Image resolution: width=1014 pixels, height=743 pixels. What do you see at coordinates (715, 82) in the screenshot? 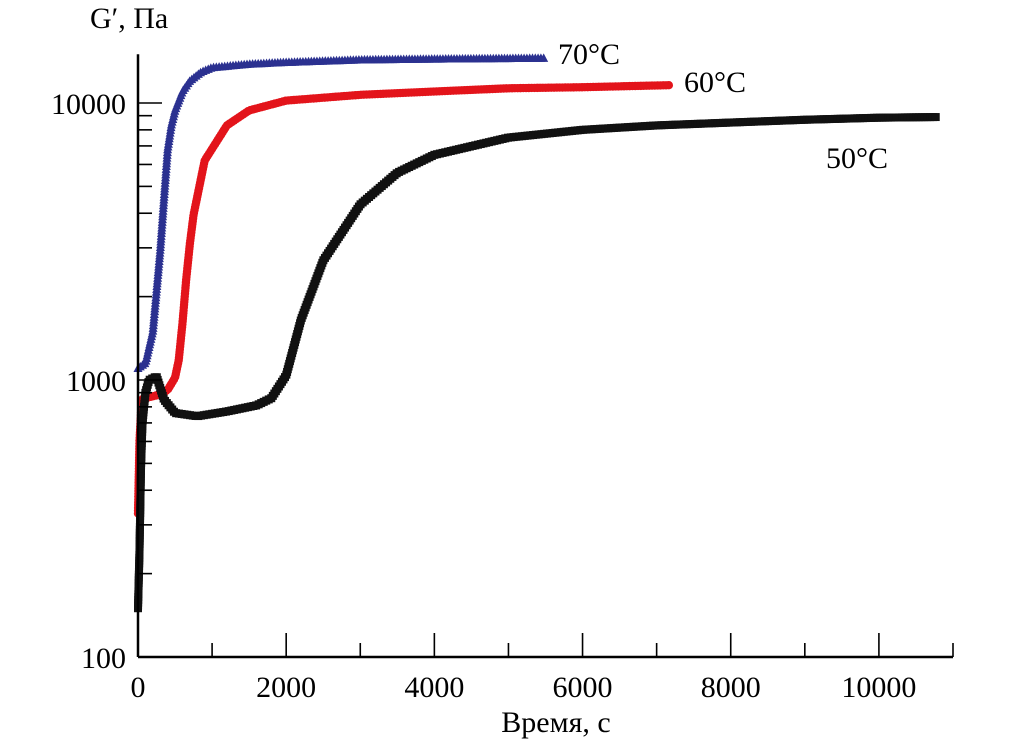
I see `series-label: 60°C` at bounding box center [715, 82].